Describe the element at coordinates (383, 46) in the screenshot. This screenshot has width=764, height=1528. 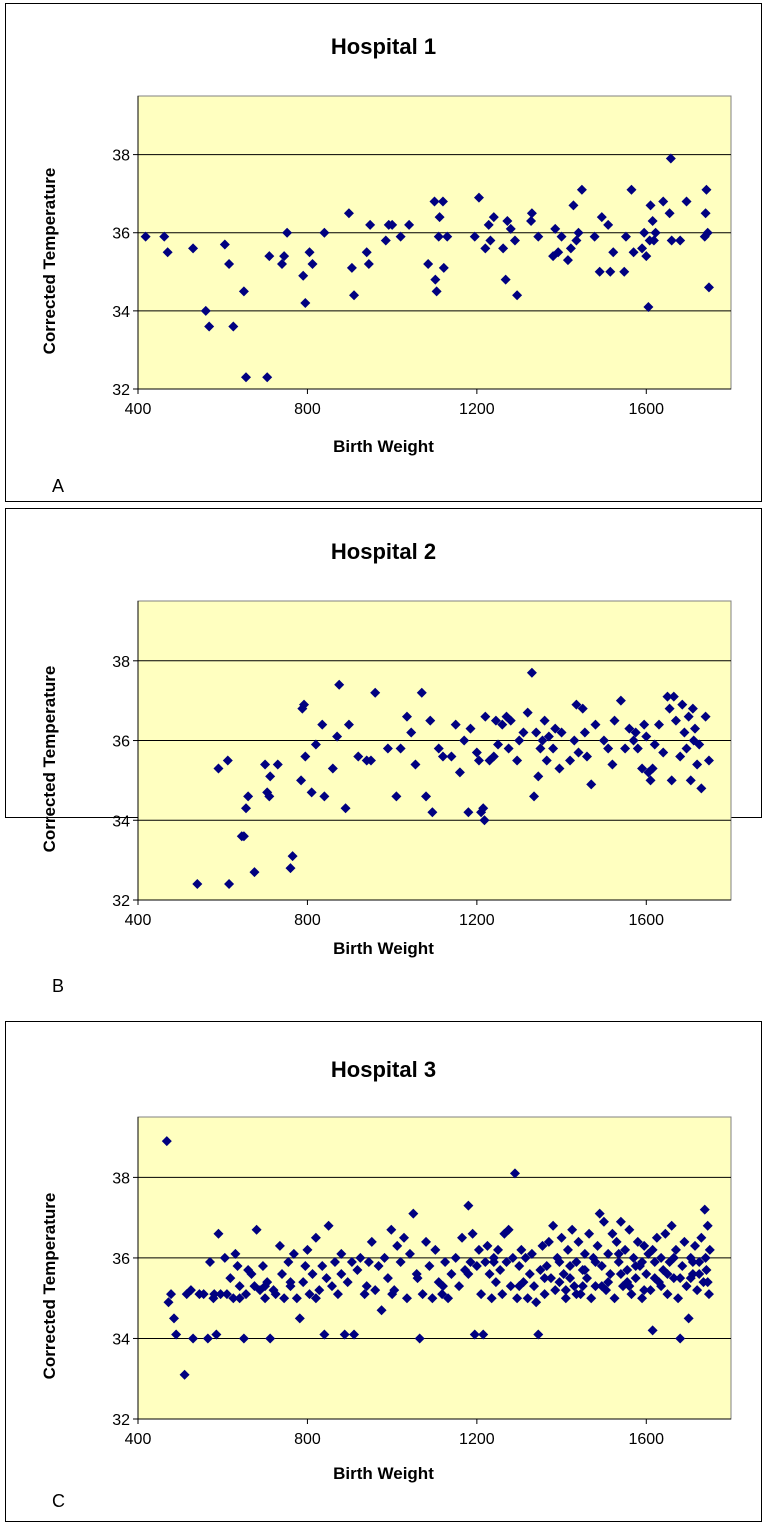
I see `chart-title: Hospital 1` at that location.